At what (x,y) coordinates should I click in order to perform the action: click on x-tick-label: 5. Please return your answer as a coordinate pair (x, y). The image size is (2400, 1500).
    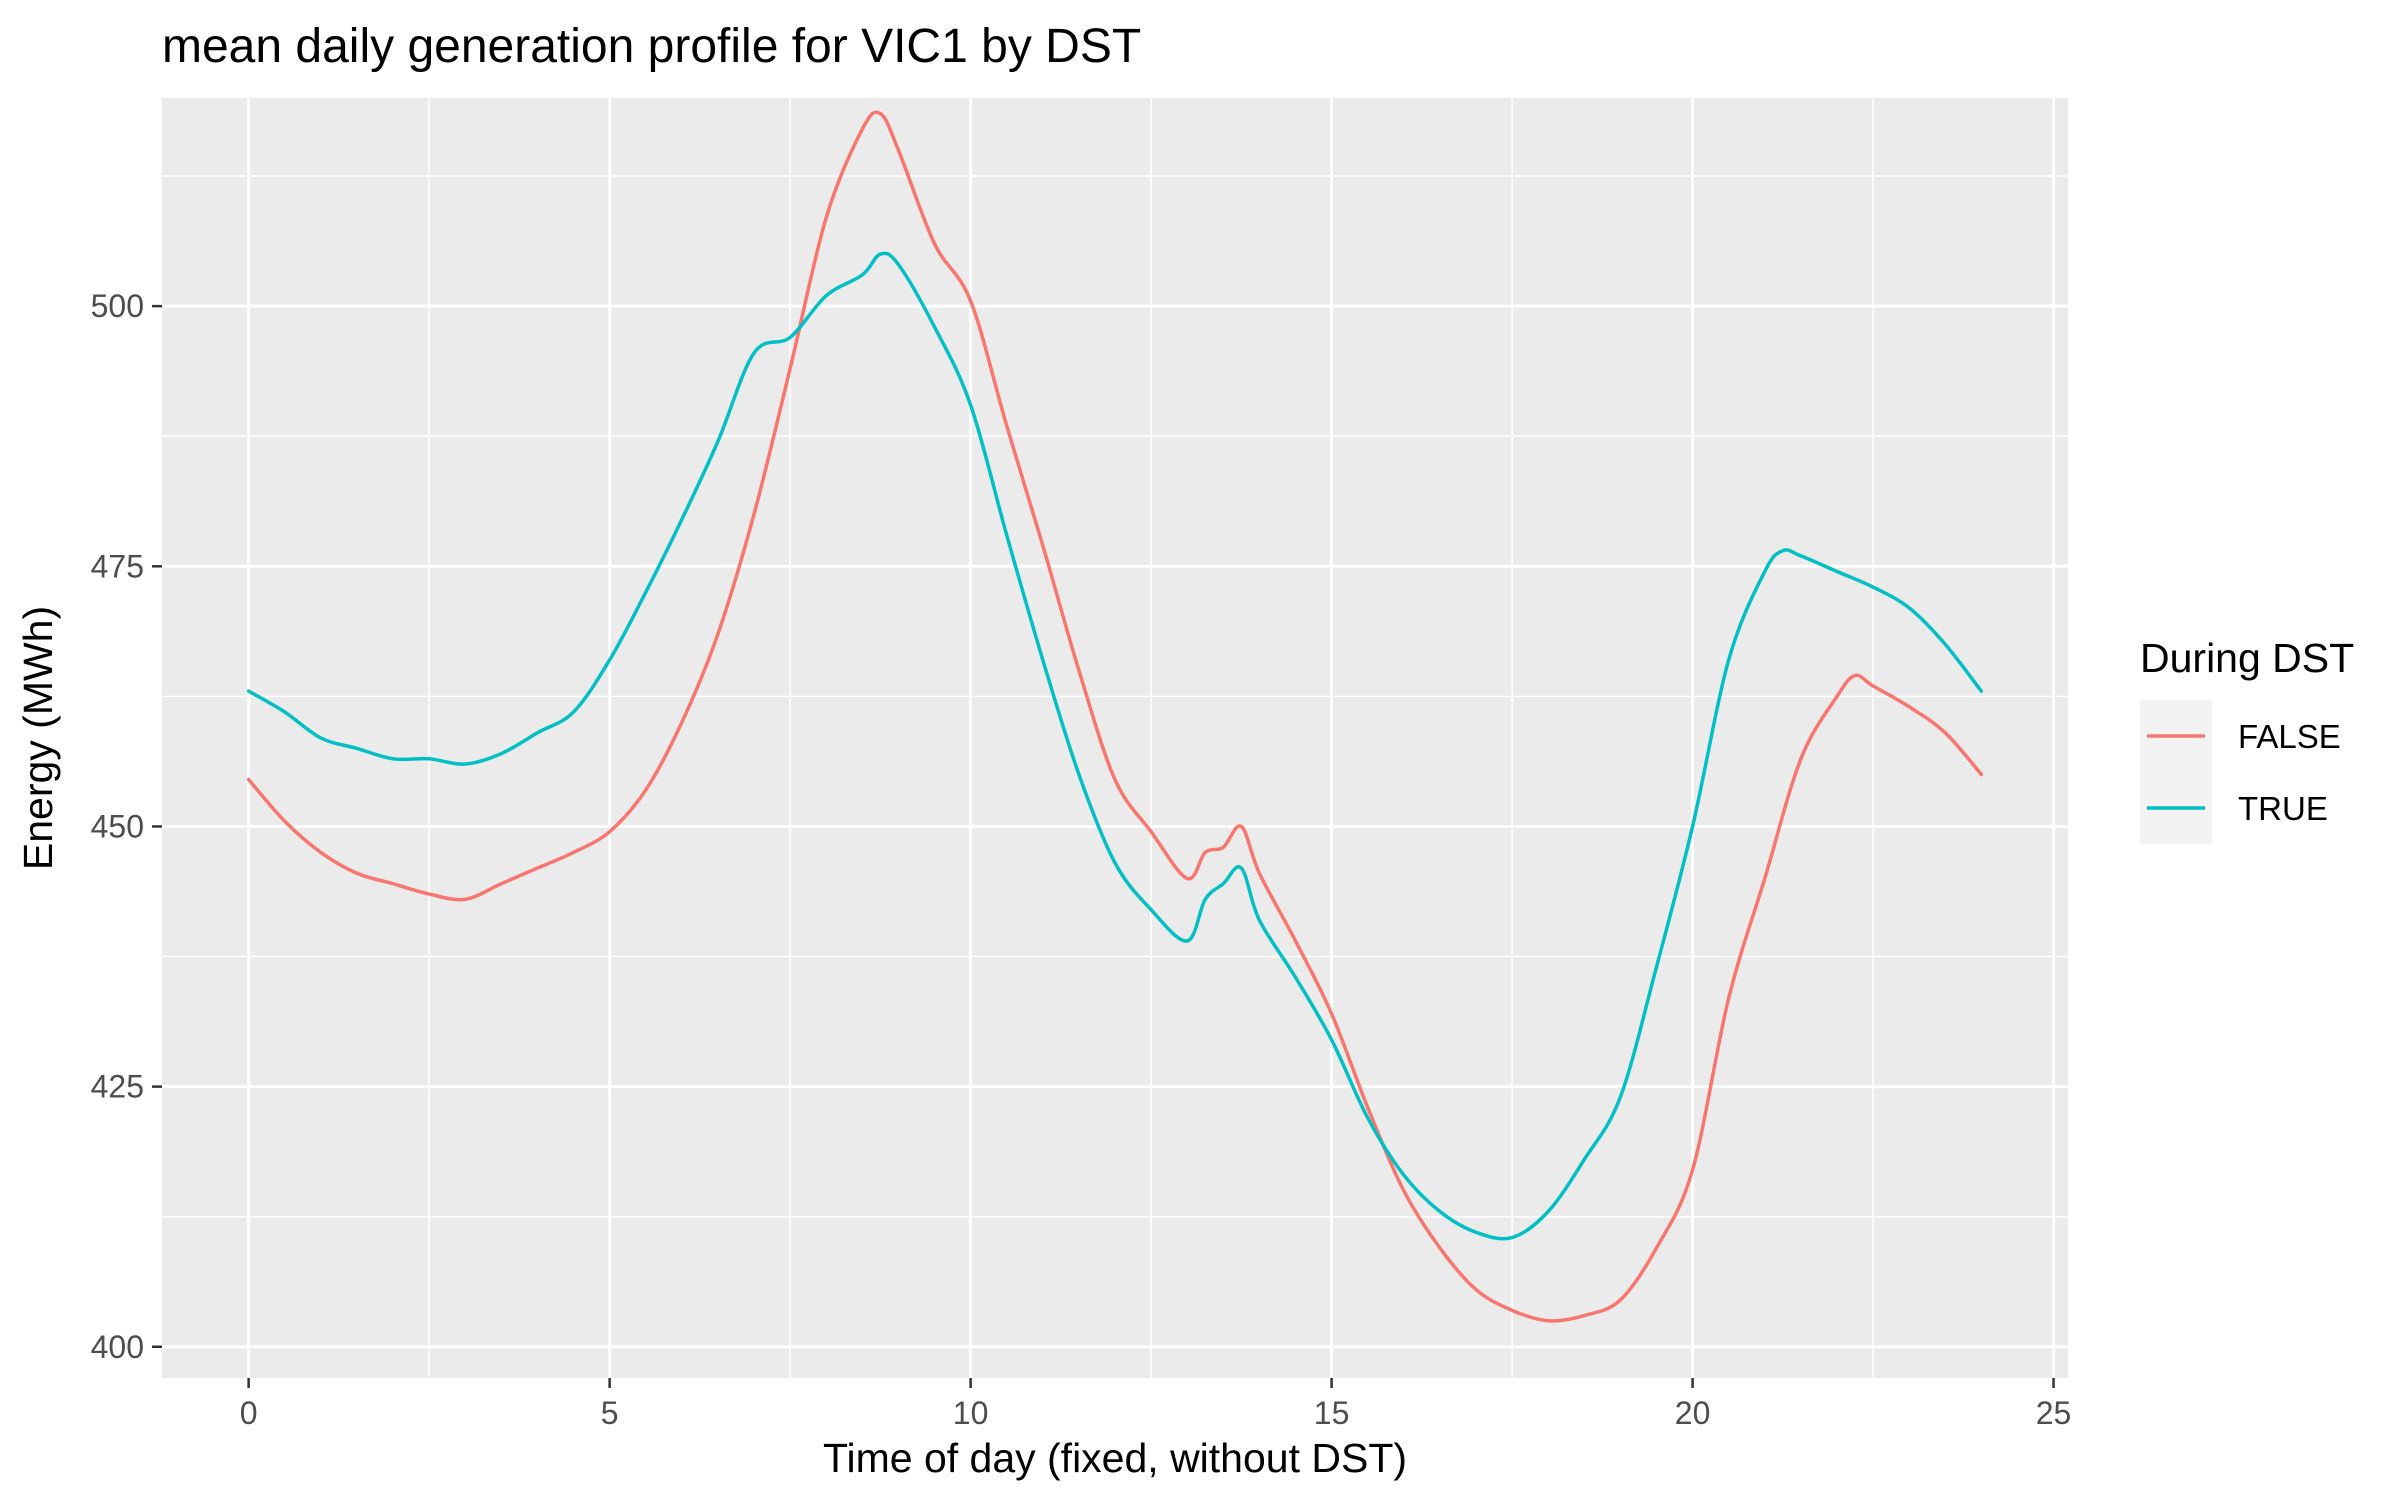
    Looking at the image, I should click on (610, 1413).